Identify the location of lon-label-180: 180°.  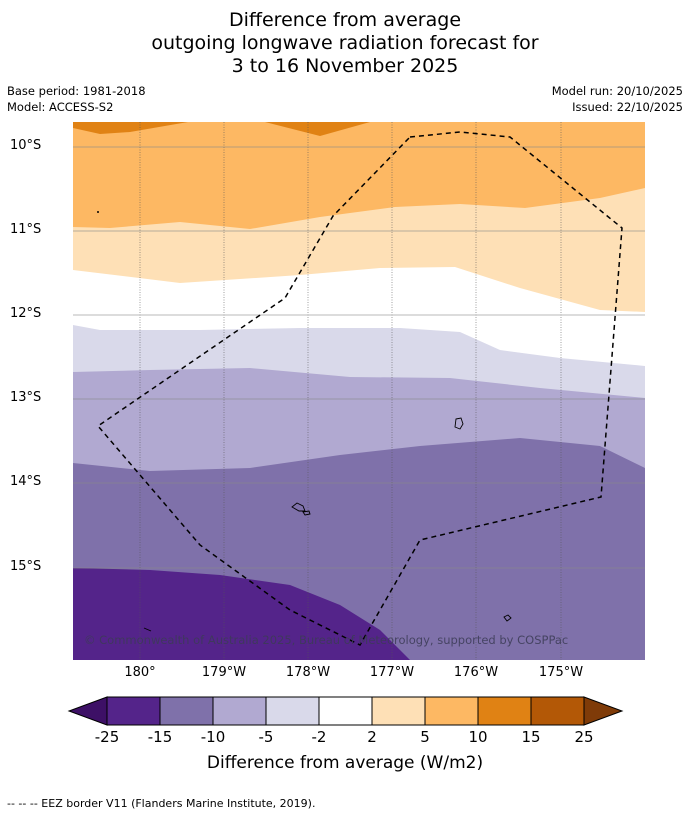
(140, 672).